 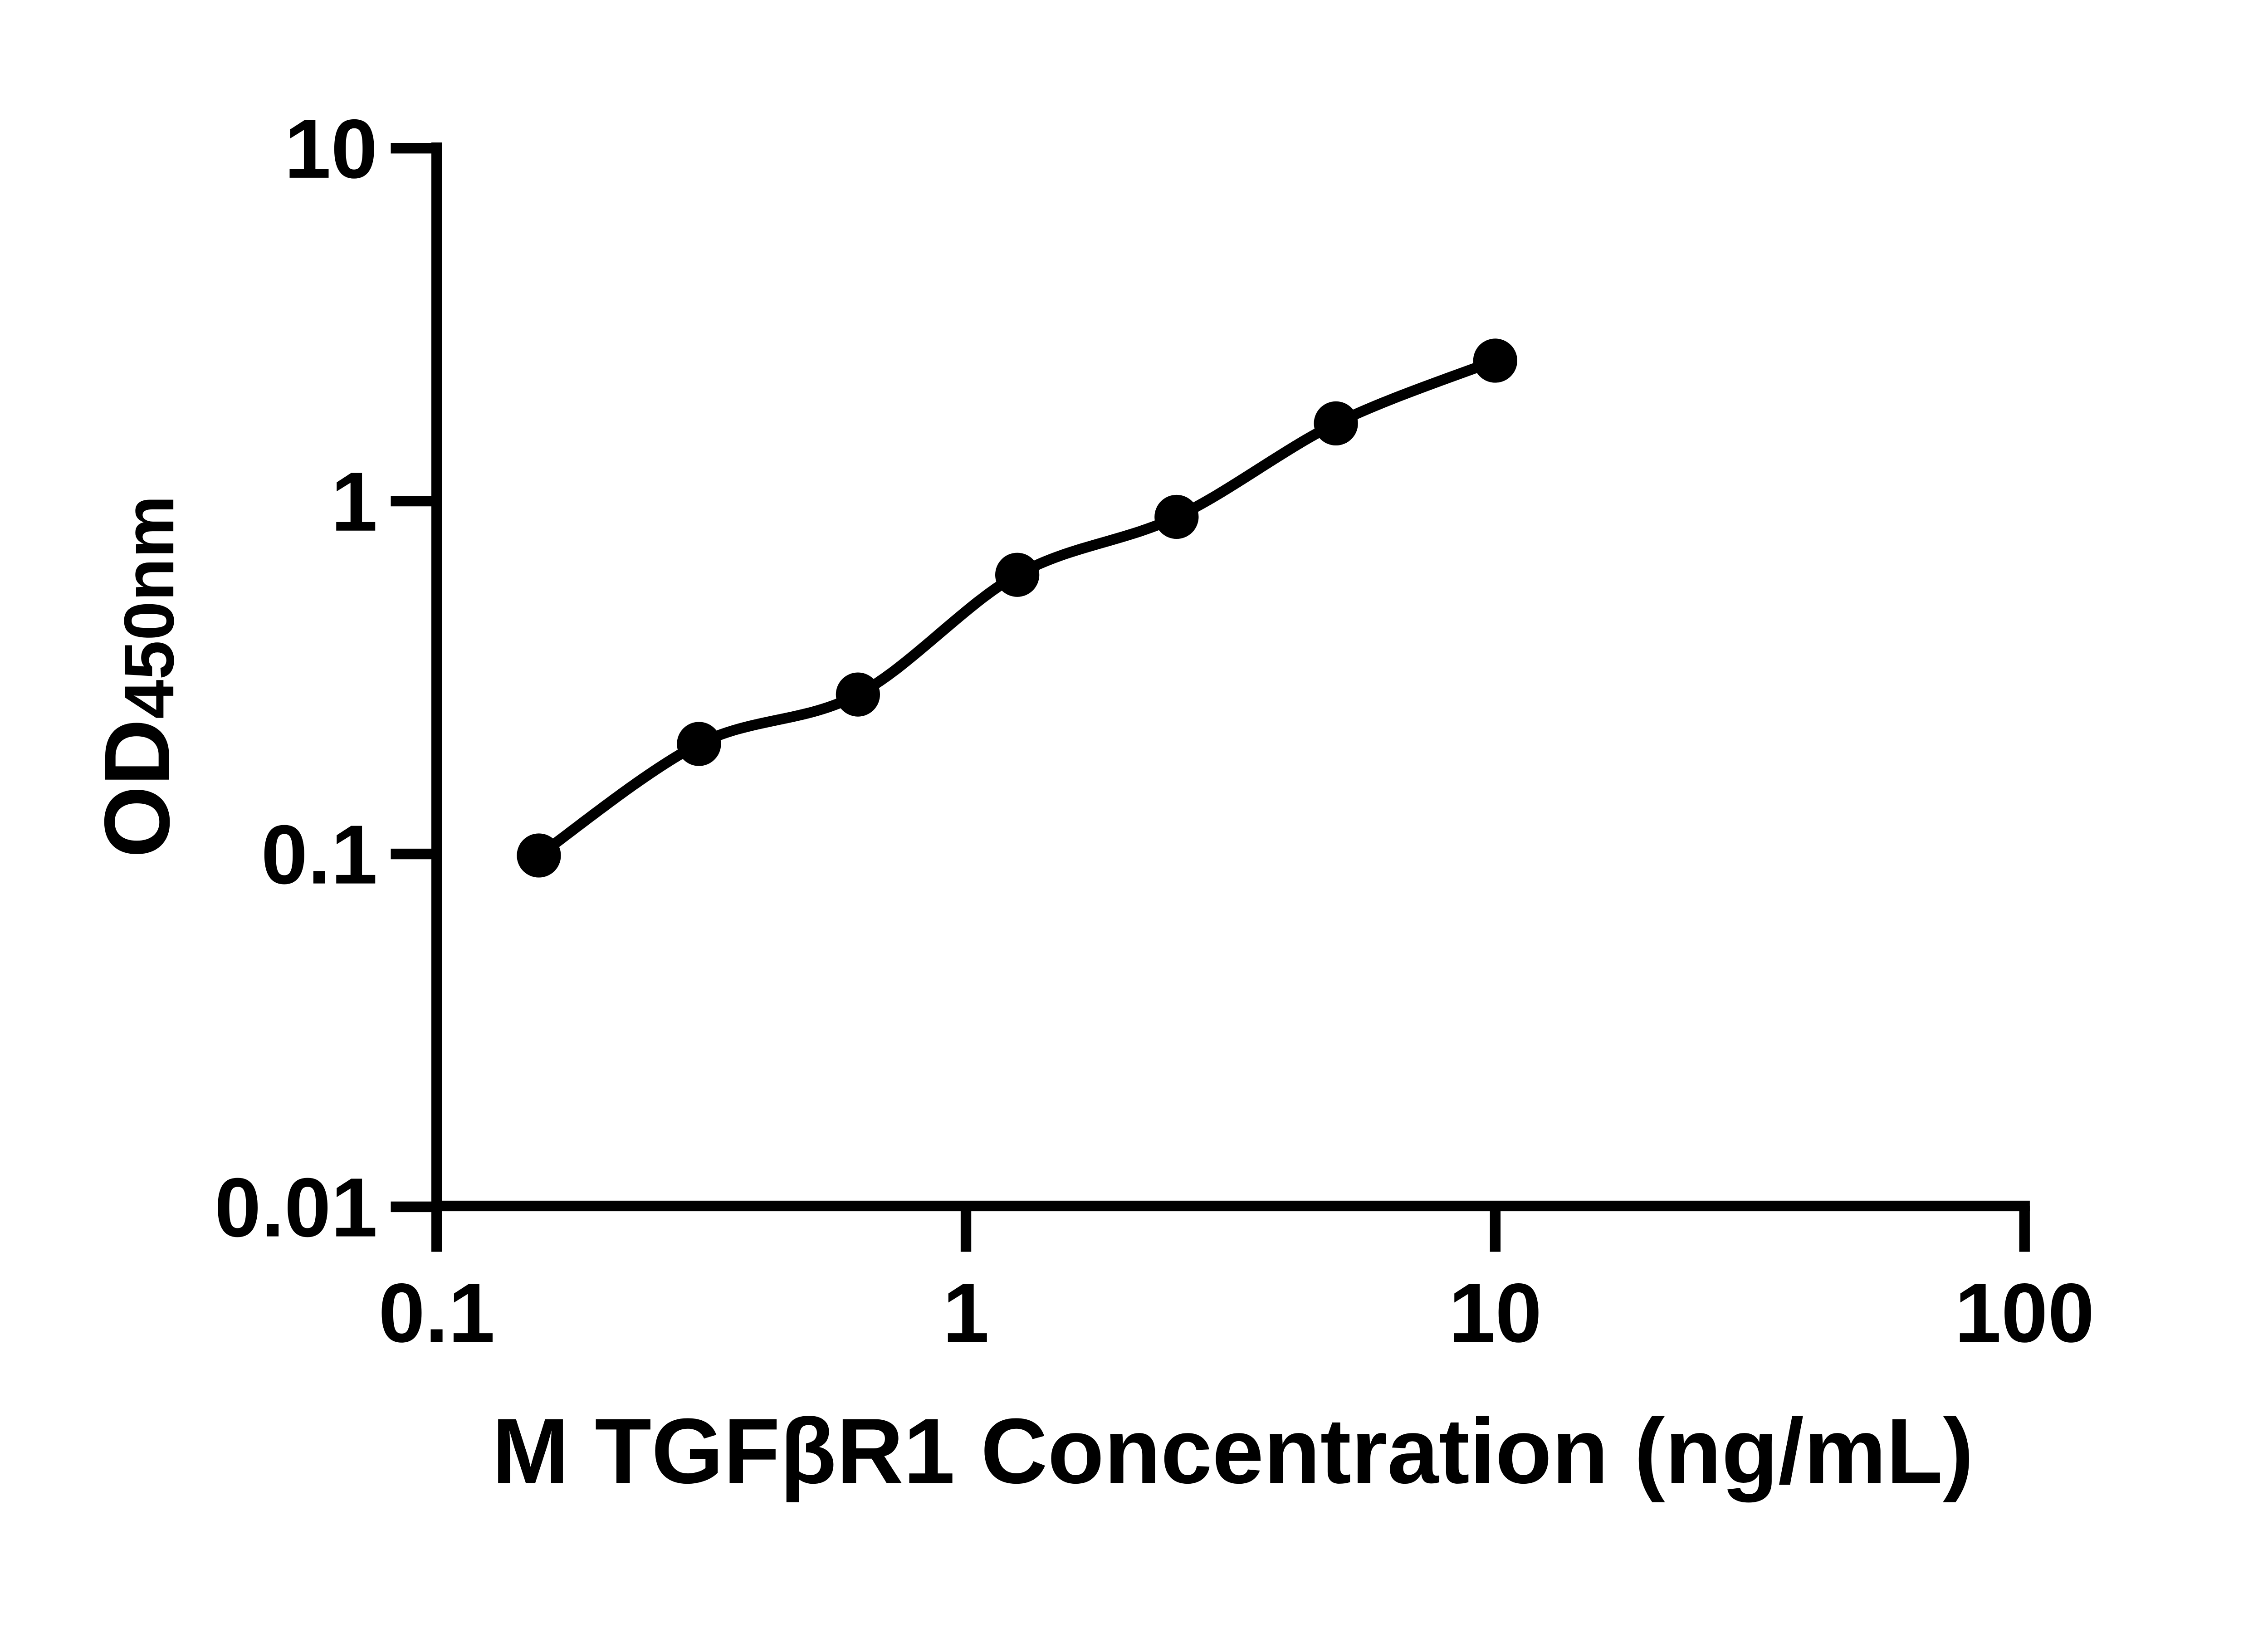 What do you see at coordinates (966, 1313) in the screenshot?
I see `x-tick-label: 1` at bounding box center [966, 1313].